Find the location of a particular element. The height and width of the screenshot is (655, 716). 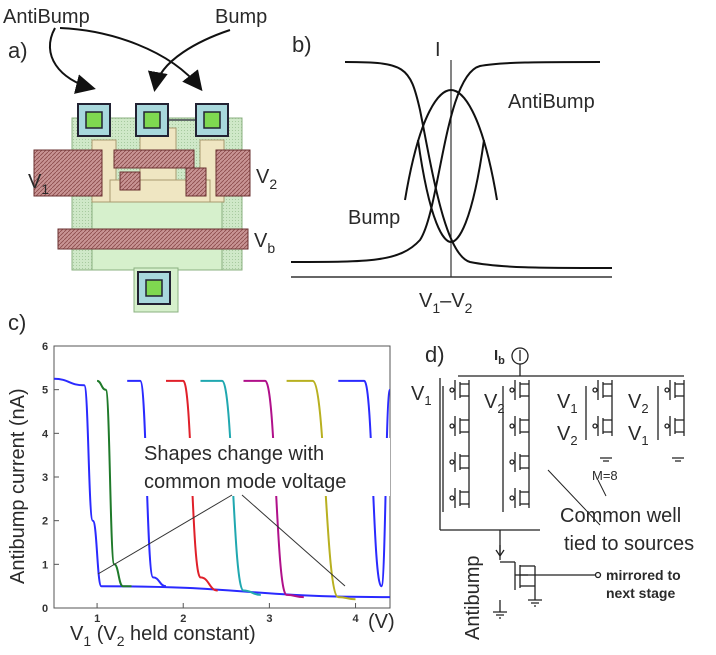

c-annotation-pointer-right is located at coordinates (293, 540).